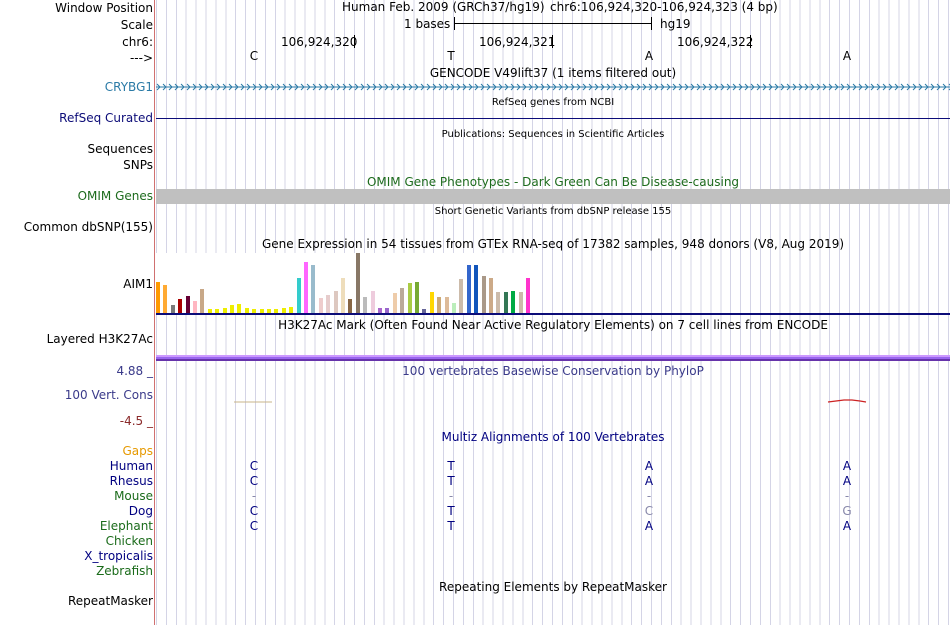 The width and height of the screenshot is (950, 625). Describe the element at coordinates (847, 56) in the screenshot. I see `sequence-base: A` at that location.